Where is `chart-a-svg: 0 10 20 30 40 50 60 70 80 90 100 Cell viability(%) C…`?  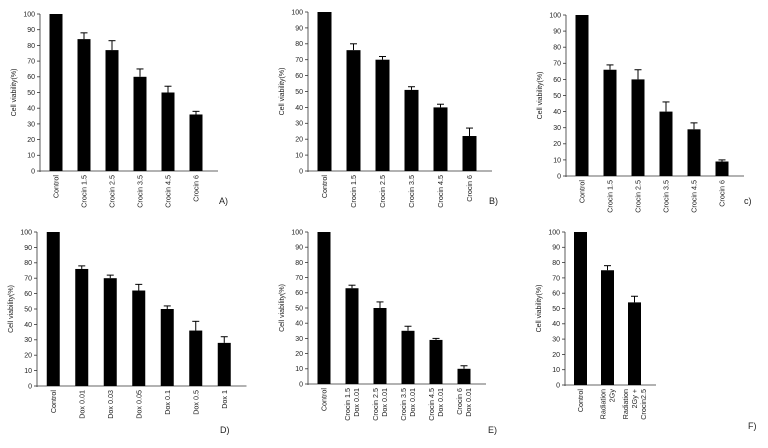 chart-a-svg: 0 10 20 30 40 50 60 70 80 90 100 Cell viability(%) C… is located at coordinates (114, 109).